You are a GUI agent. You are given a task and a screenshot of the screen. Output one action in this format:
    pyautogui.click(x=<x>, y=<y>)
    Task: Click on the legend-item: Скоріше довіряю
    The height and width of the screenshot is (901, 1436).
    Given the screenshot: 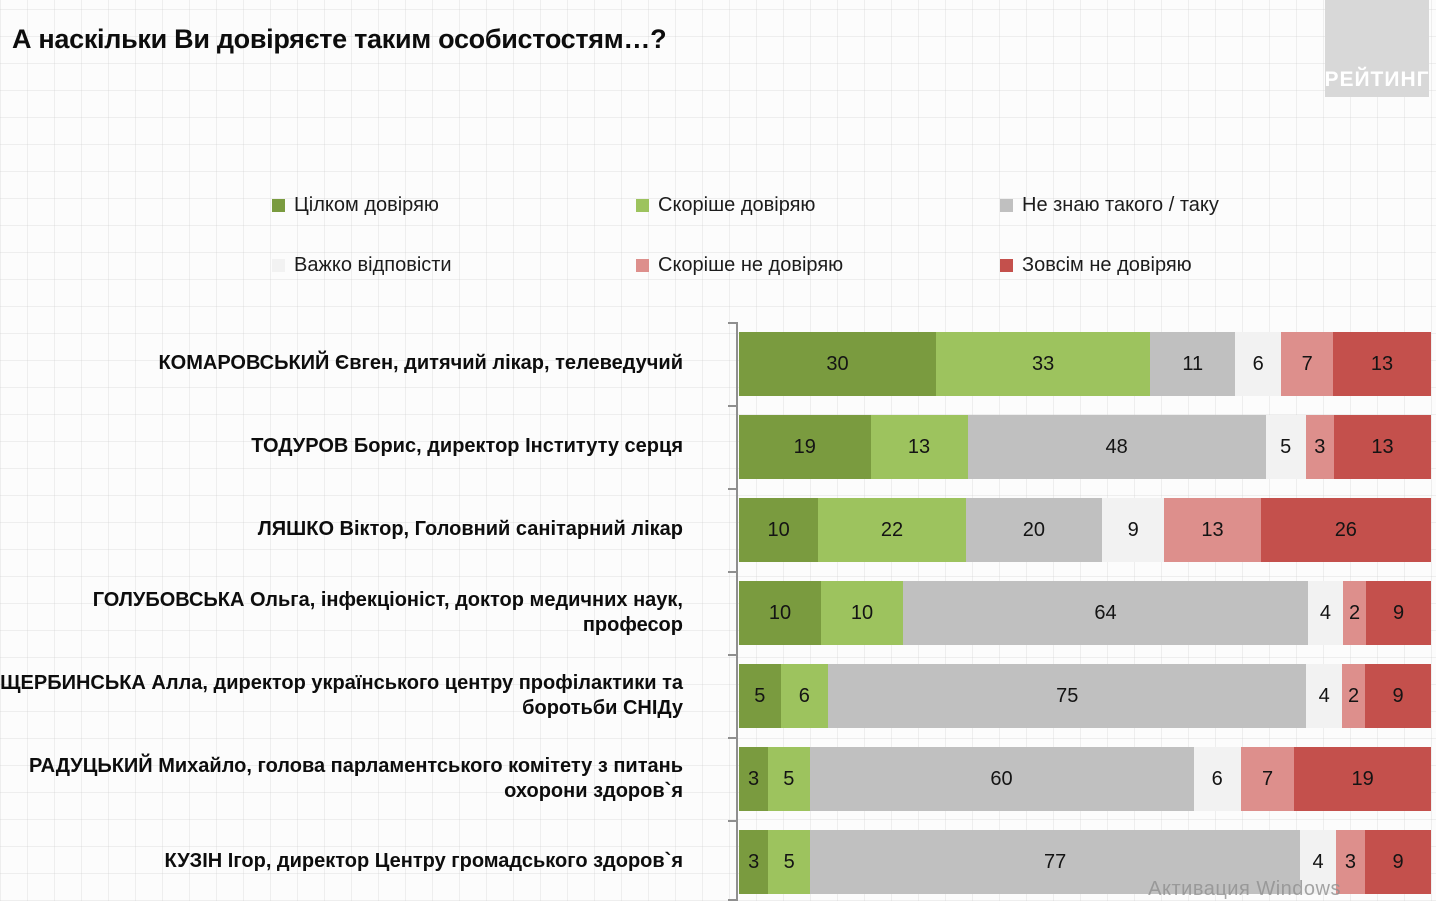 What is the action you would take?
    pyautogui.click(x=818, y=205)
    